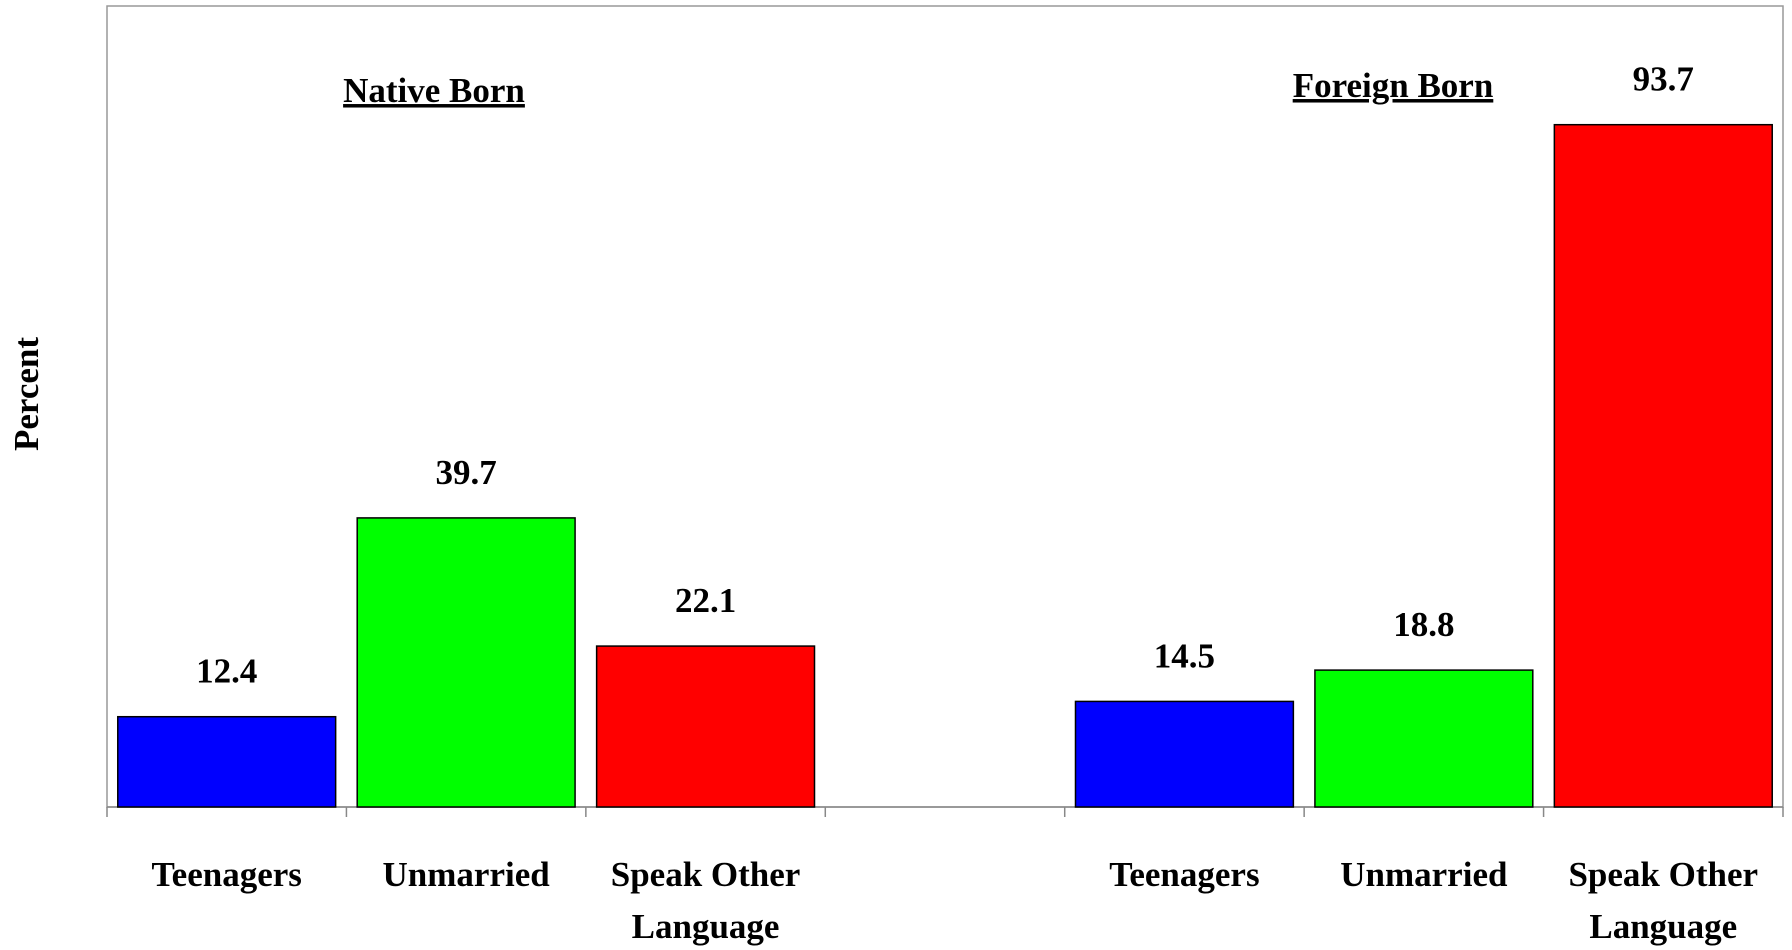 The width and height of the screenshot is (1792, 950). What do you see at coordinates (226, 671) in the screenshot?
I see `value-label: 12.4` at bounding box center [226, 671].